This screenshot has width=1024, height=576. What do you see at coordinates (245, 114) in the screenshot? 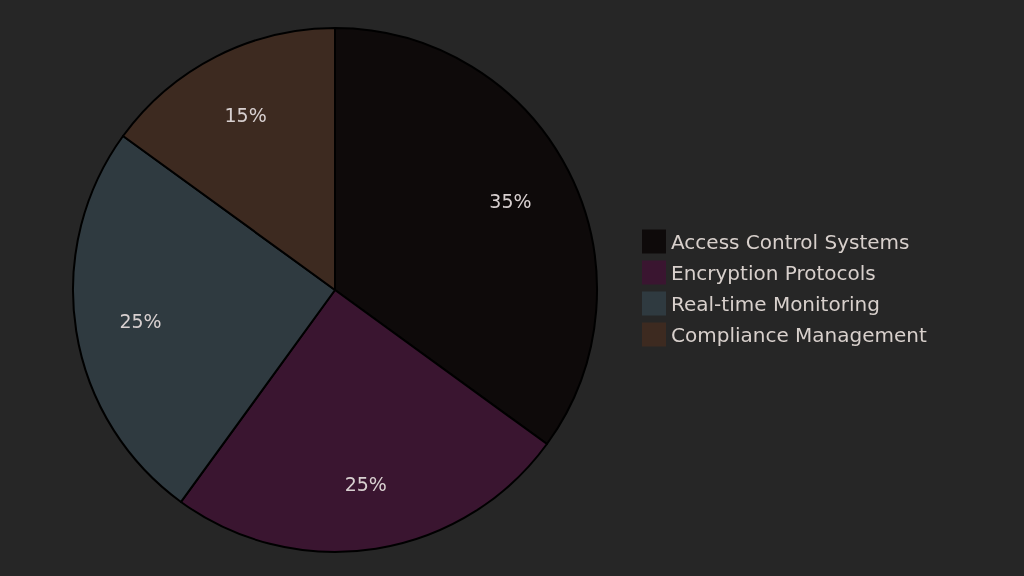
I see `data-label: 15%` at bounding box center [245, 114].